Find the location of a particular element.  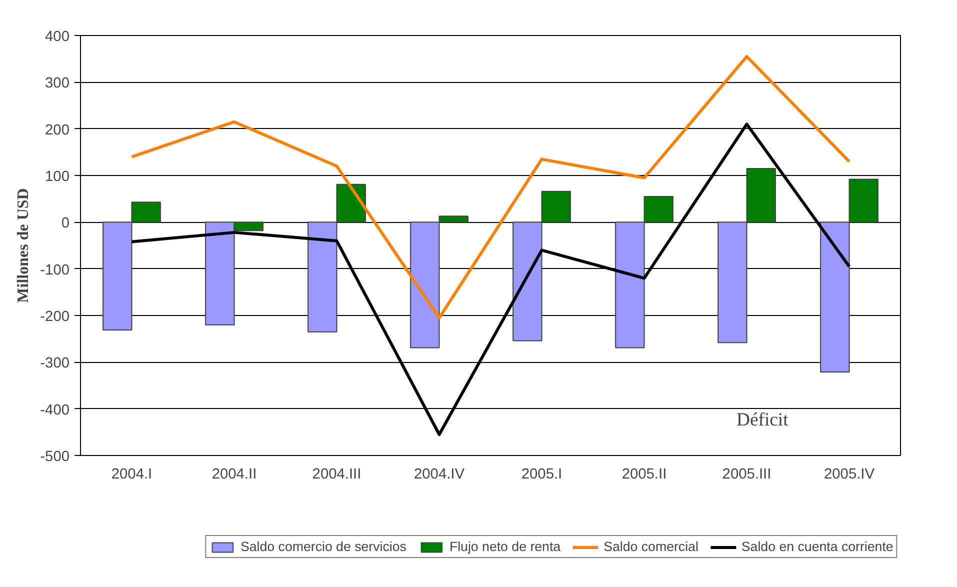

x-tick-label: 2004.II is located at coordinates (234, 474).